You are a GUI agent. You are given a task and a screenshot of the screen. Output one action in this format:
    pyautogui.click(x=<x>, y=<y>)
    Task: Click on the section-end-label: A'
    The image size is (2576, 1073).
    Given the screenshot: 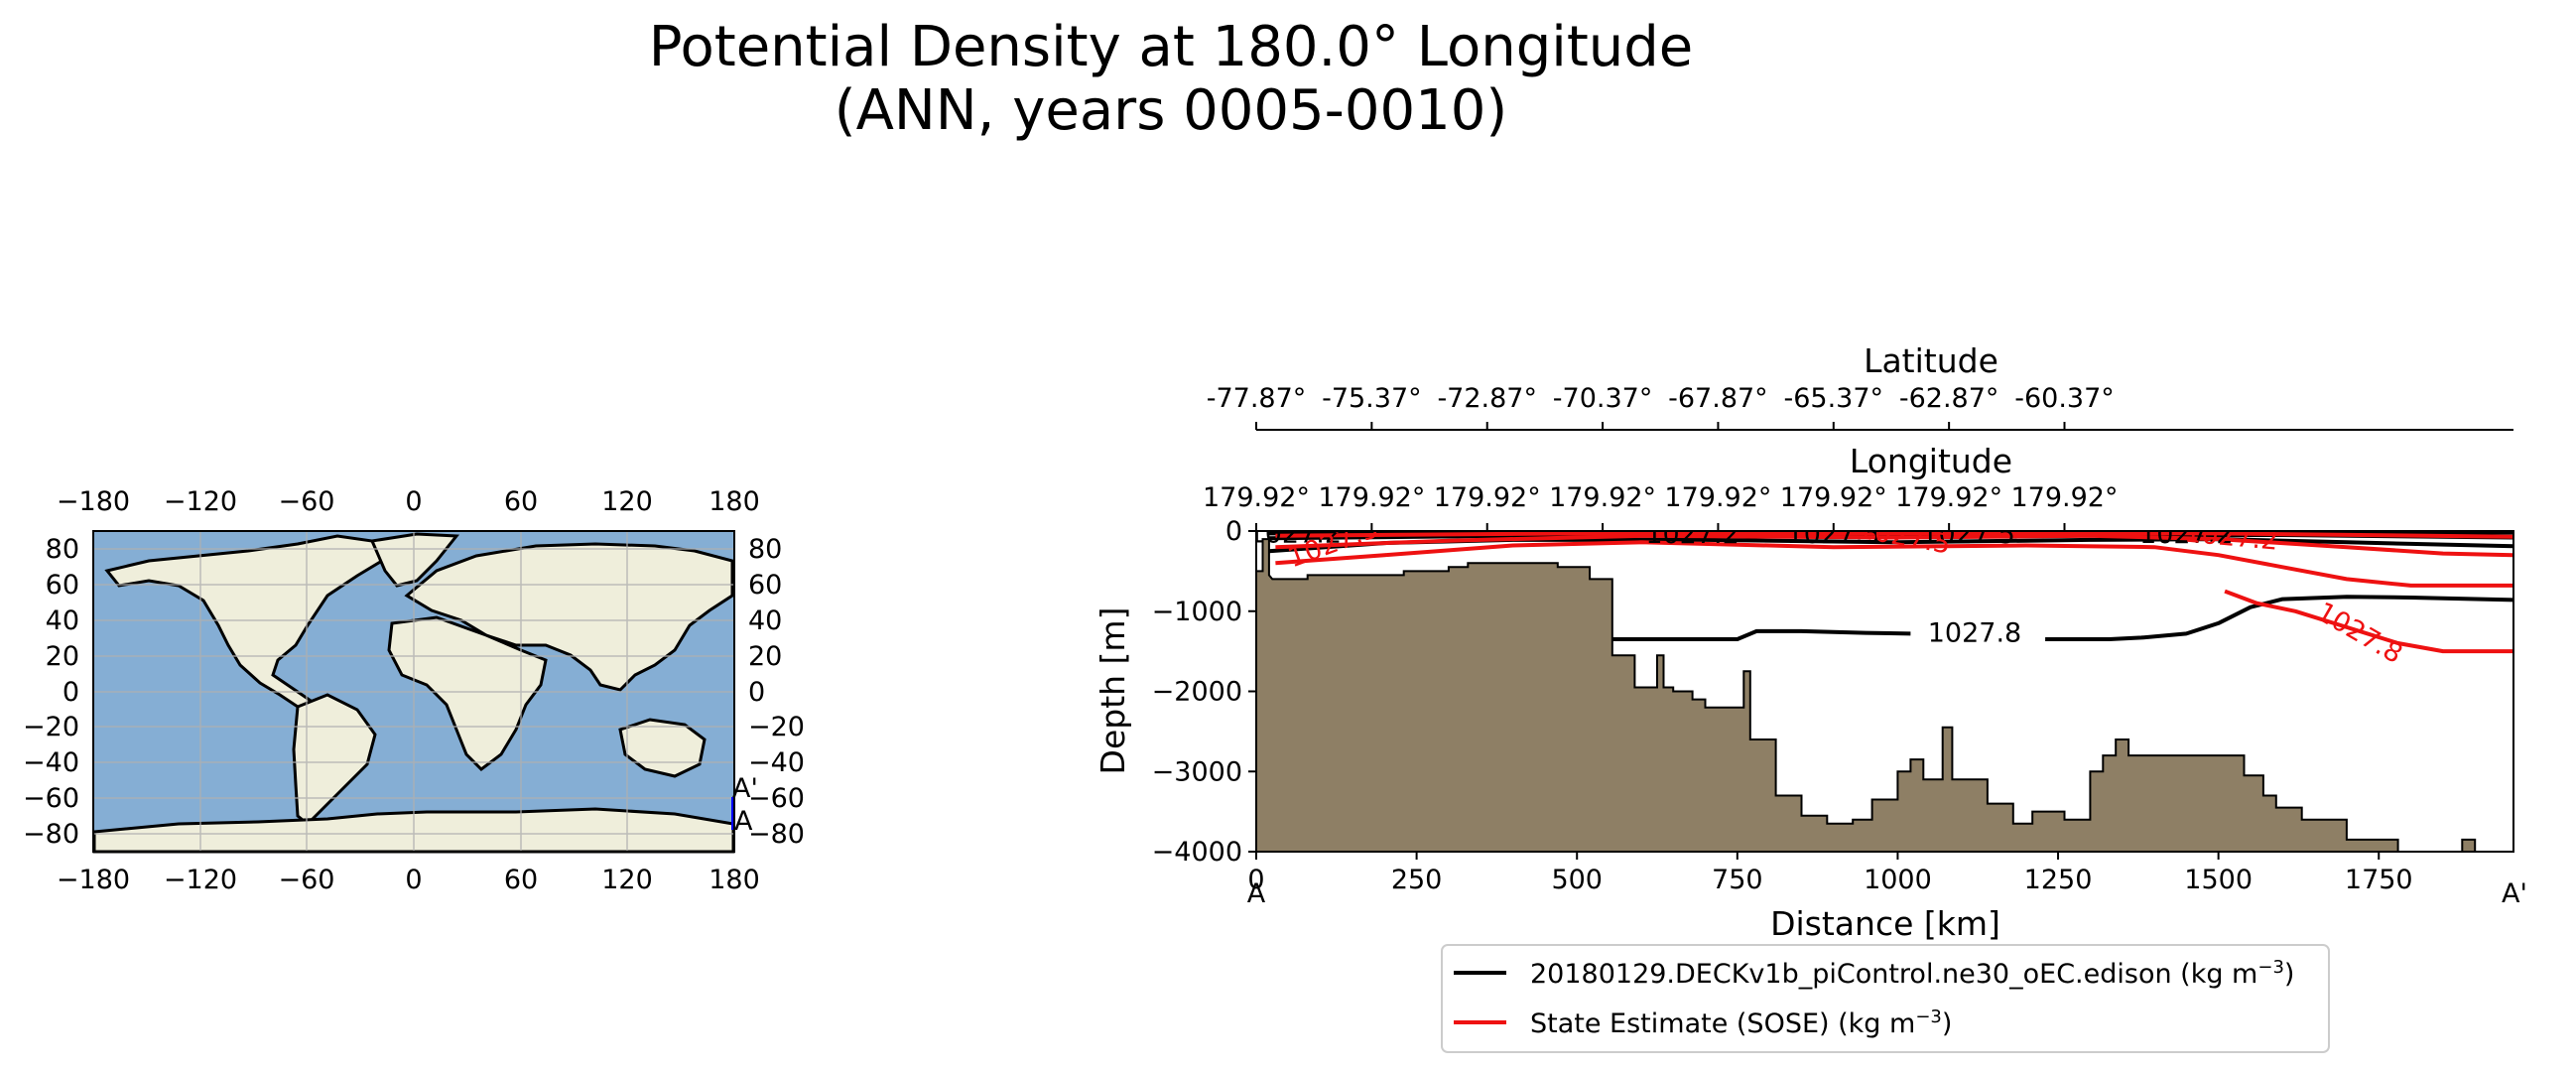 What is the action you would take?
    pyautogui.click(x=2514, y=893)
    